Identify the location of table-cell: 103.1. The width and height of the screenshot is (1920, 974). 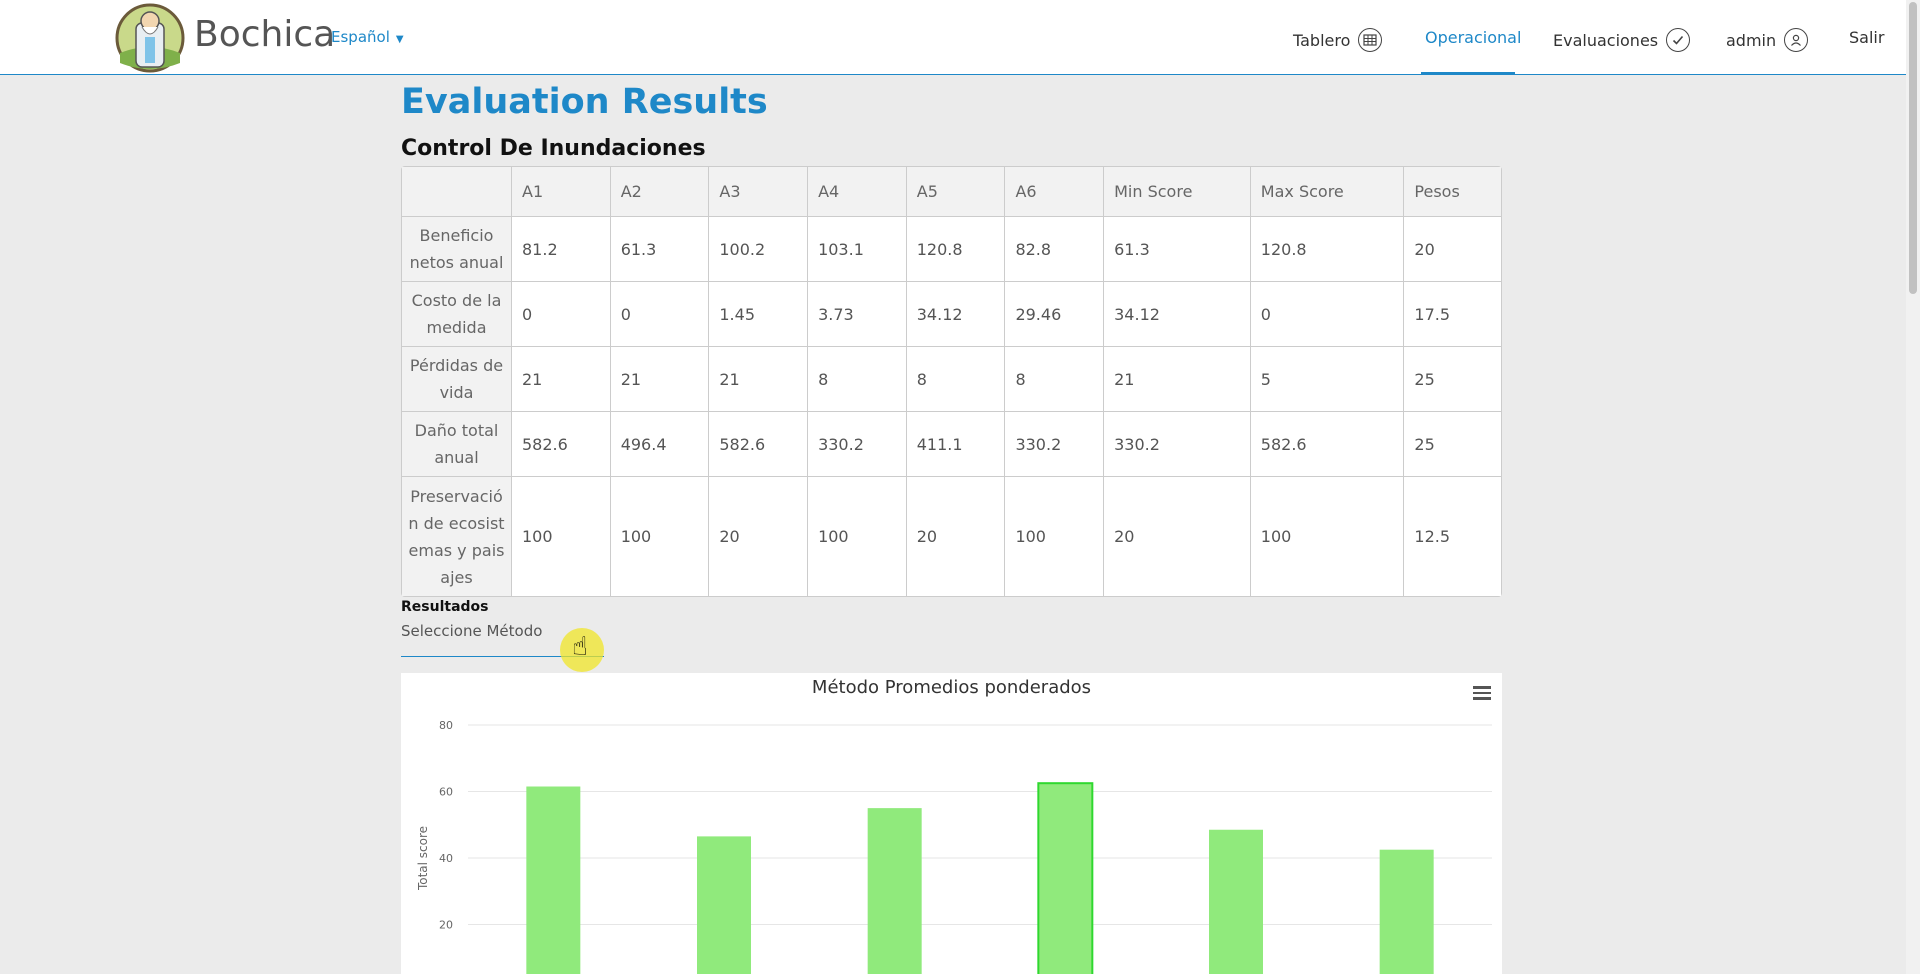
(857, 249).